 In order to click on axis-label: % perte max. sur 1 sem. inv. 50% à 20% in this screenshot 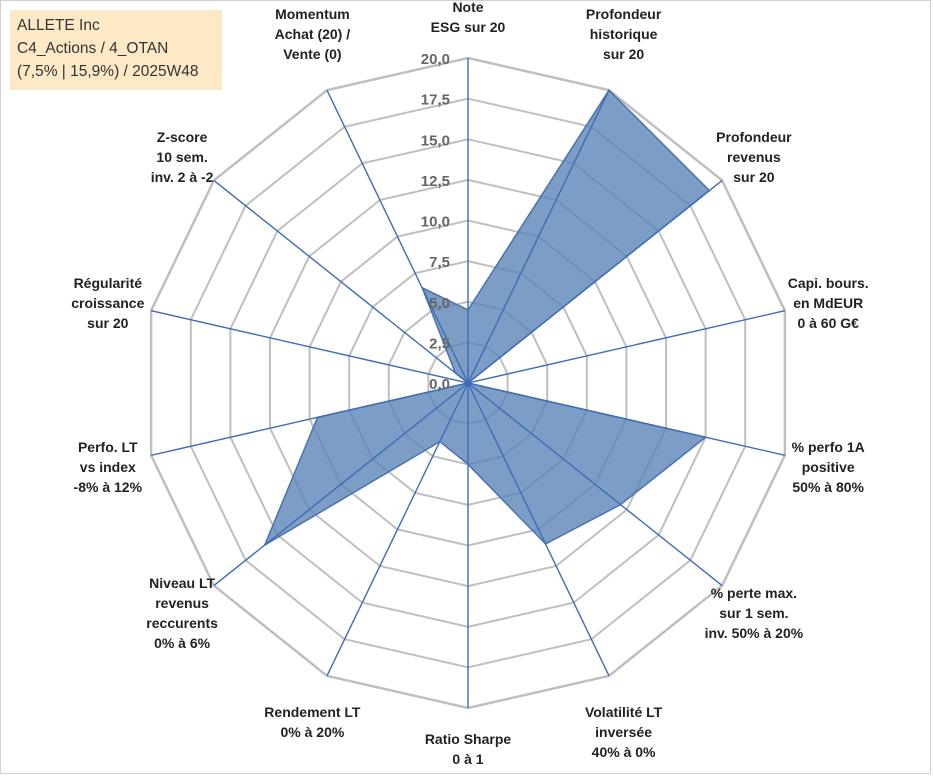, I will do `click(754, 613)`.